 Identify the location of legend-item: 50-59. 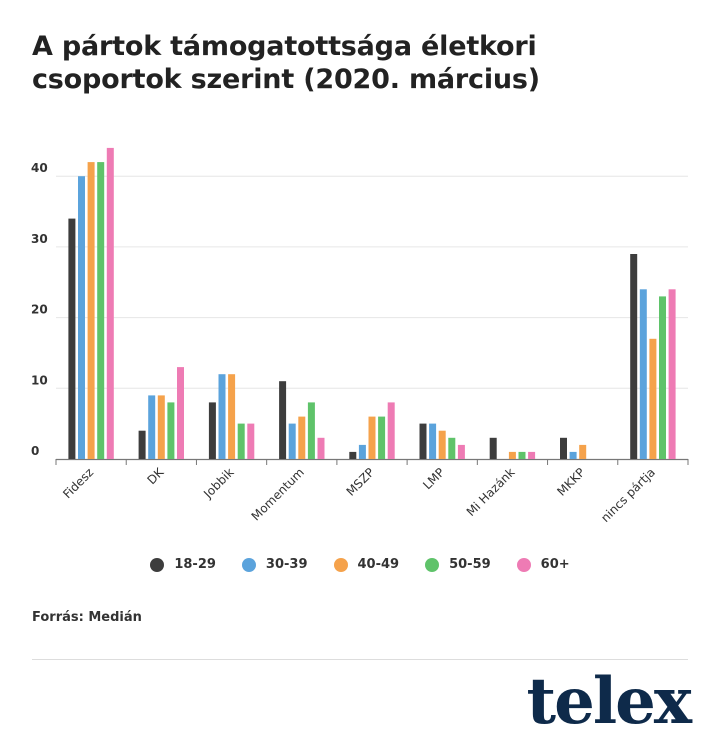
(458, 564).